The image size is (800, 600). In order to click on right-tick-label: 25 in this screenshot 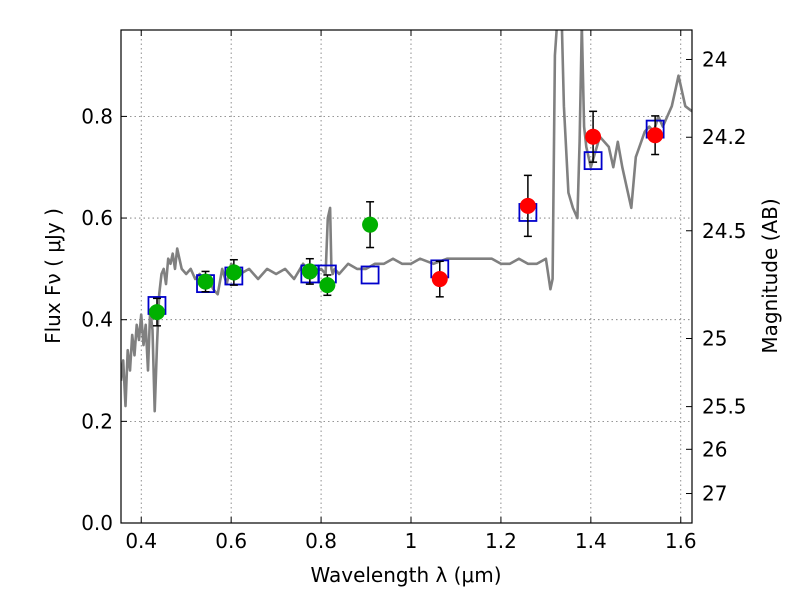, I will do `click(714, 339)`.